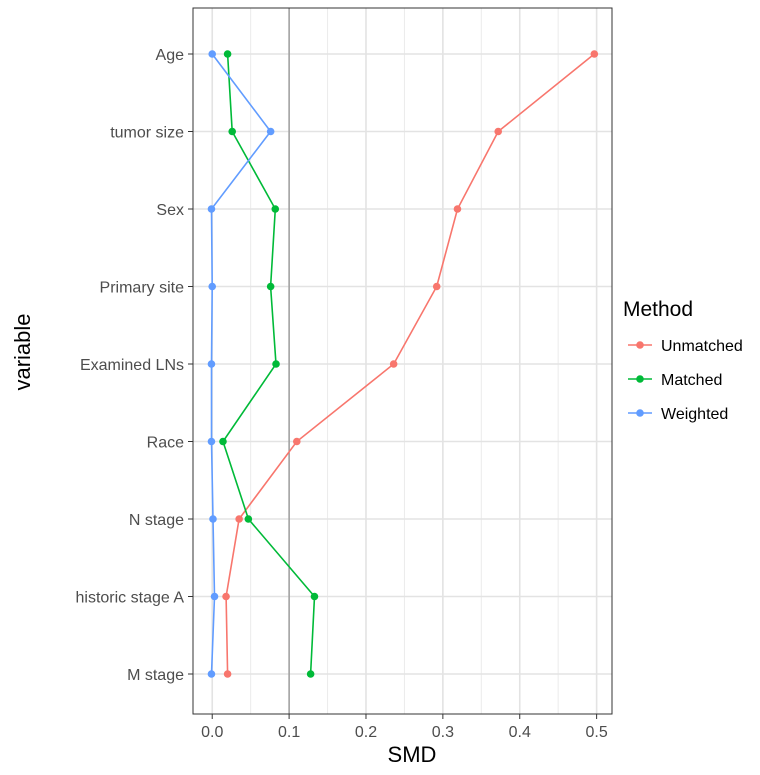 The width and height of the screenshot is (760, 775). I want to click on y-tick-label: Examined LNs, so click(132, 365).